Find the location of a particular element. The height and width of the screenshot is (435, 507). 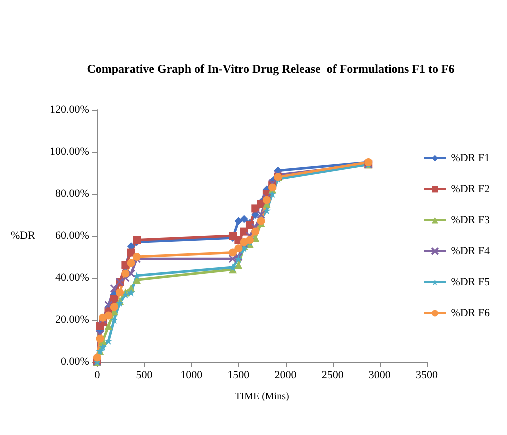

y-tick-label: 100.00% is located at coordinates (70, 152).